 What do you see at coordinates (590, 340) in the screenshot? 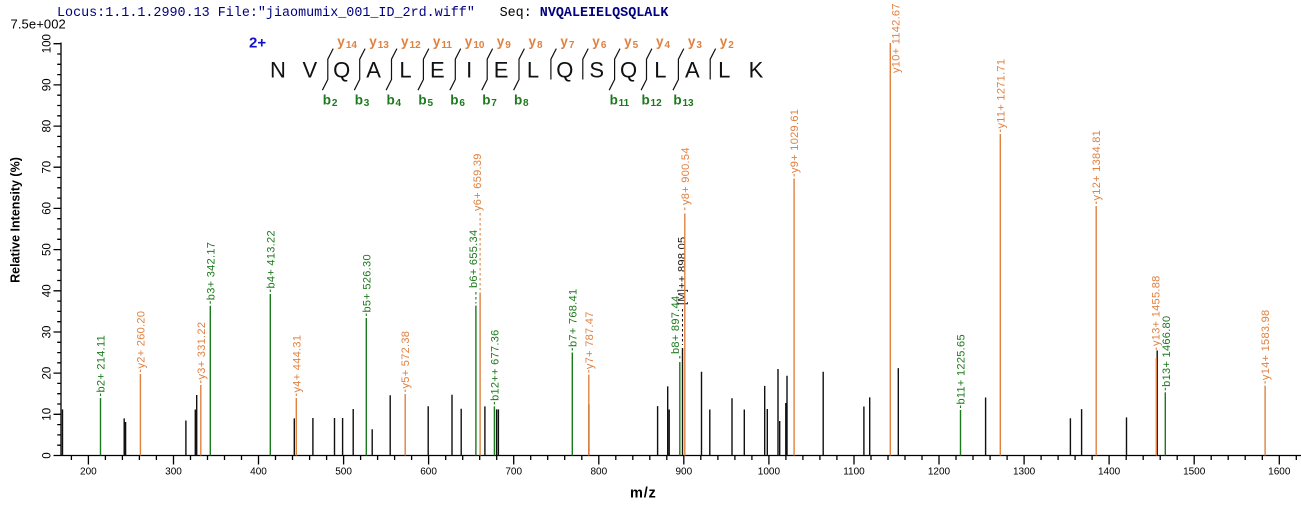
I see `svg-text: y7+ 787.47` at bounding box center [590, 340].